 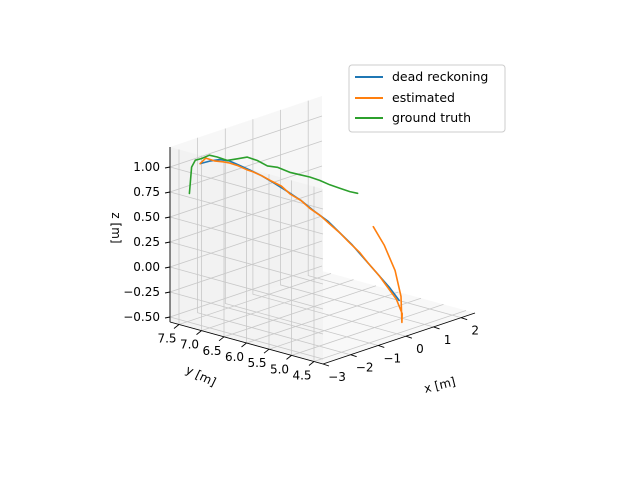 What do you see at coordinates (211, 351) in the screenshot?
I see `y-tick-label: 6.5` at bounding box center [211, 351].